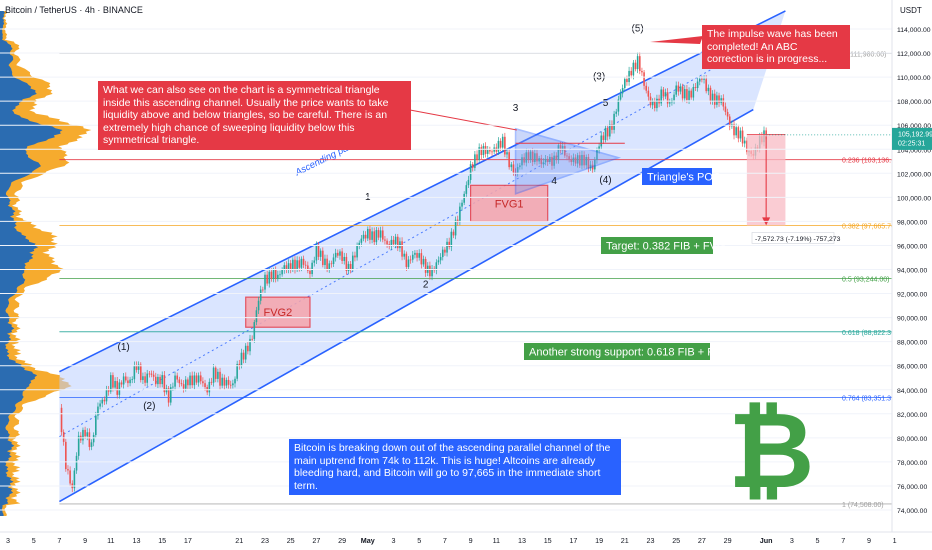 The width and height of the screenshot is (932, 550). I want to click on fib-label-1: 1 (74,508.00), so click(863, 505).